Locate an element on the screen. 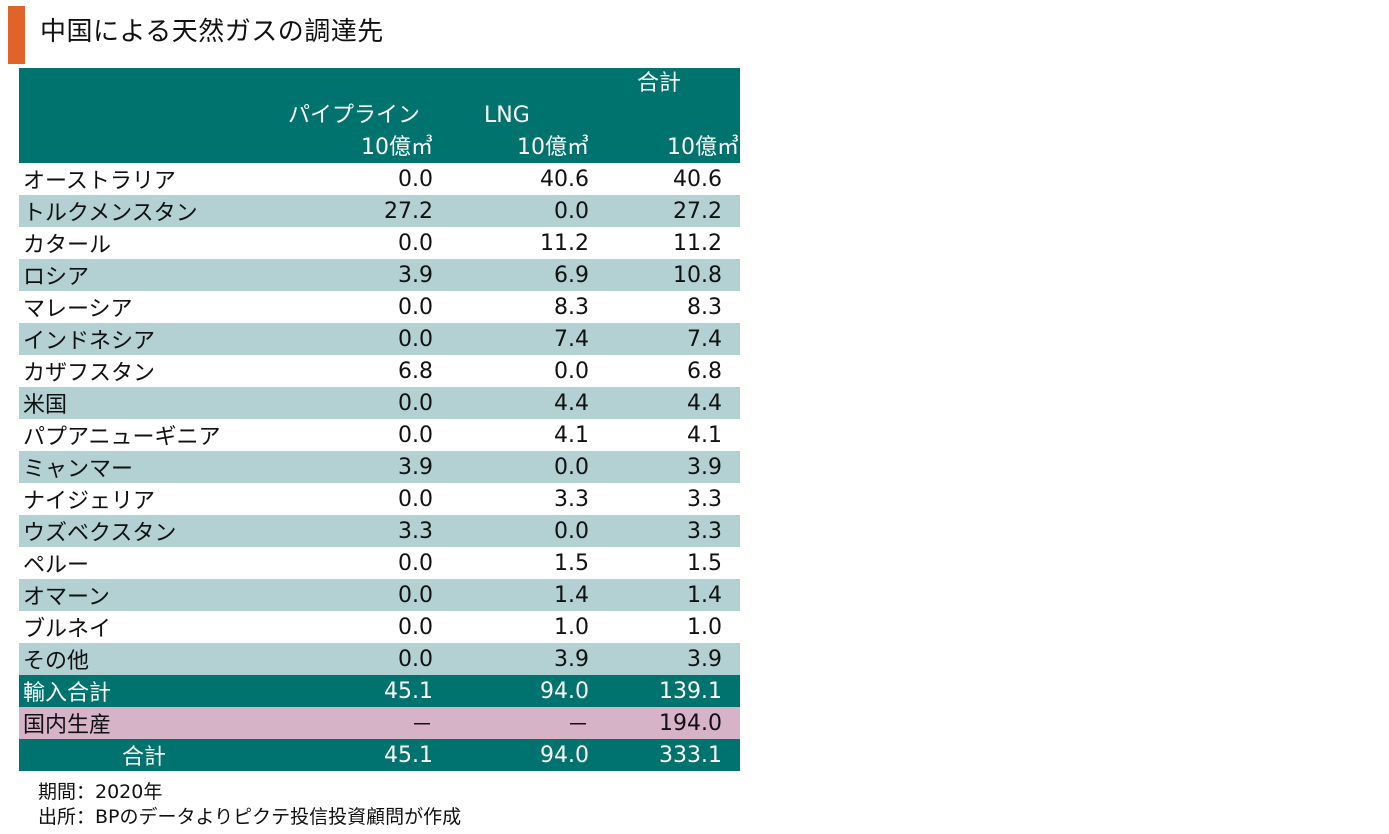 The image size is (1389, 834). table-row: ミャンマー 3.9 0.0 3.9 is located at coordinates (379, 467).